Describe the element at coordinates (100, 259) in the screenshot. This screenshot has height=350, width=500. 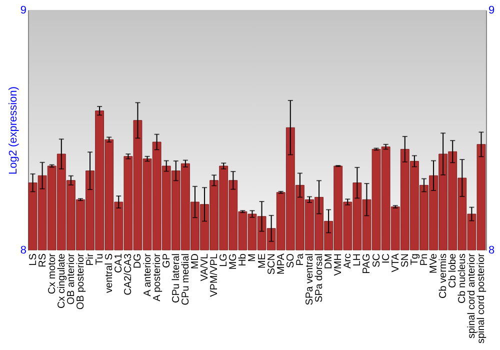
I see `x-tick-label: Tu` at that location.